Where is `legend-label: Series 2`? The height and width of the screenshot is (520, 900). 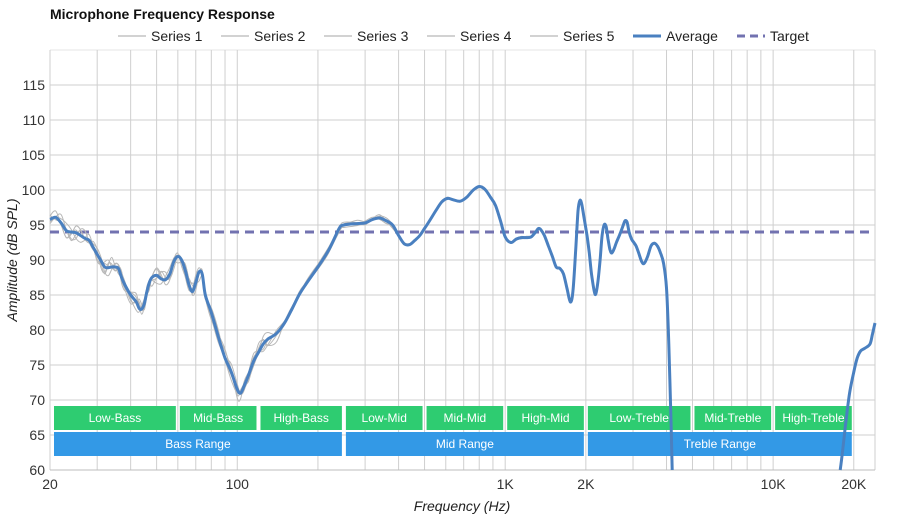 legend-label: Series 2 is located at coordinates (280, 36).